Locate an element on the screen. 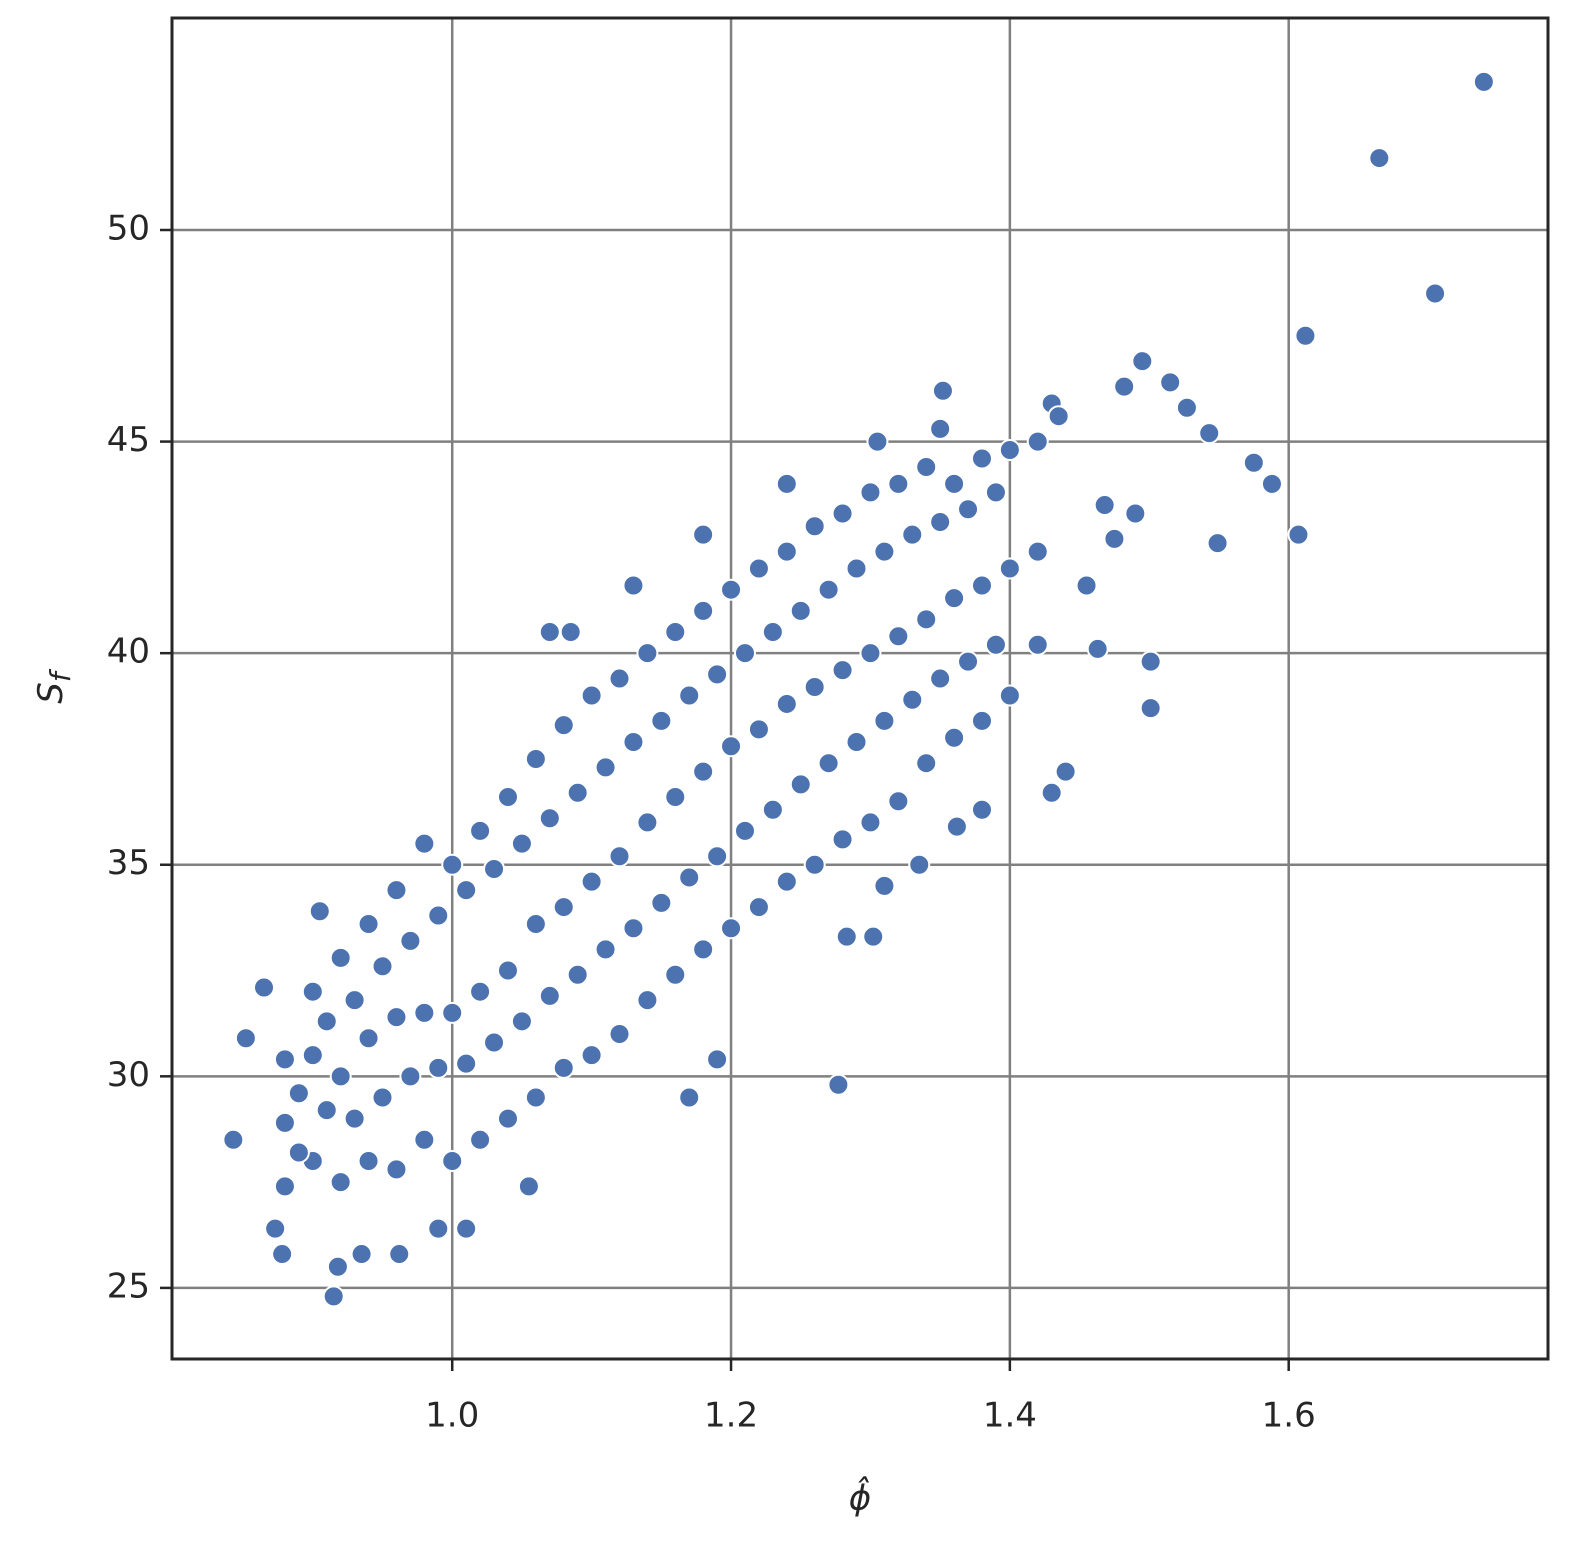  y-tick-label: 35 is located at coordinates (128, 863).